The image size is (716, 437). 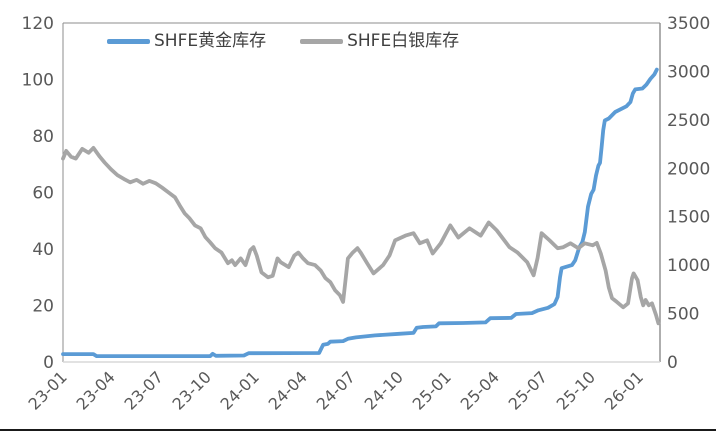 What do you see at coordinates (288, 390) in the screenshot?
I see `x-axis-tick-label: 24-04` at bounding box center [288, 390].